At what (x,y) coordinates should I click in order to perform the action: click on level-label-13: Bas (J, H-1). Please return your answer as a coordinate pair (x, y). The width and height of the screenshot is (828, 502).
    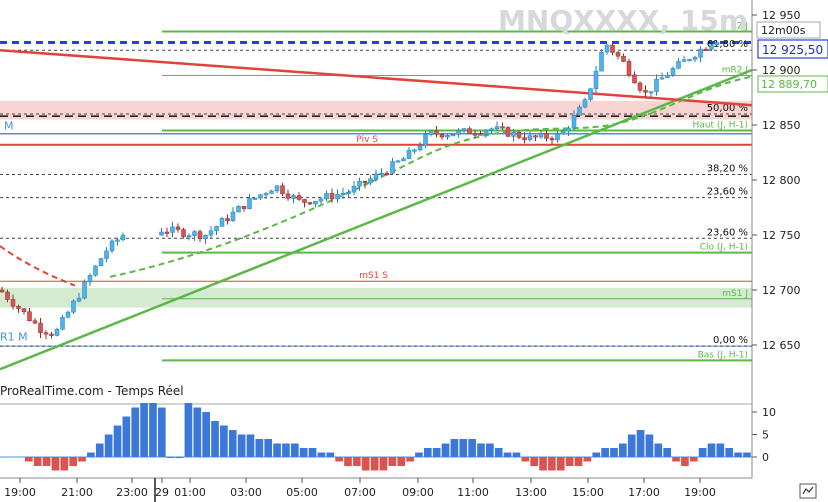
    Looking at the image, I should click on (723, 355).